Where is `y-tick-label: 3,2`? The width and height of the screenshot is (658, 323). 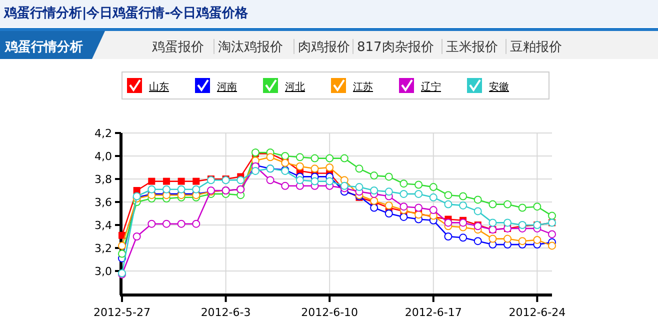 y-tick-label: 3,2 is located at coordinates (103, 248).